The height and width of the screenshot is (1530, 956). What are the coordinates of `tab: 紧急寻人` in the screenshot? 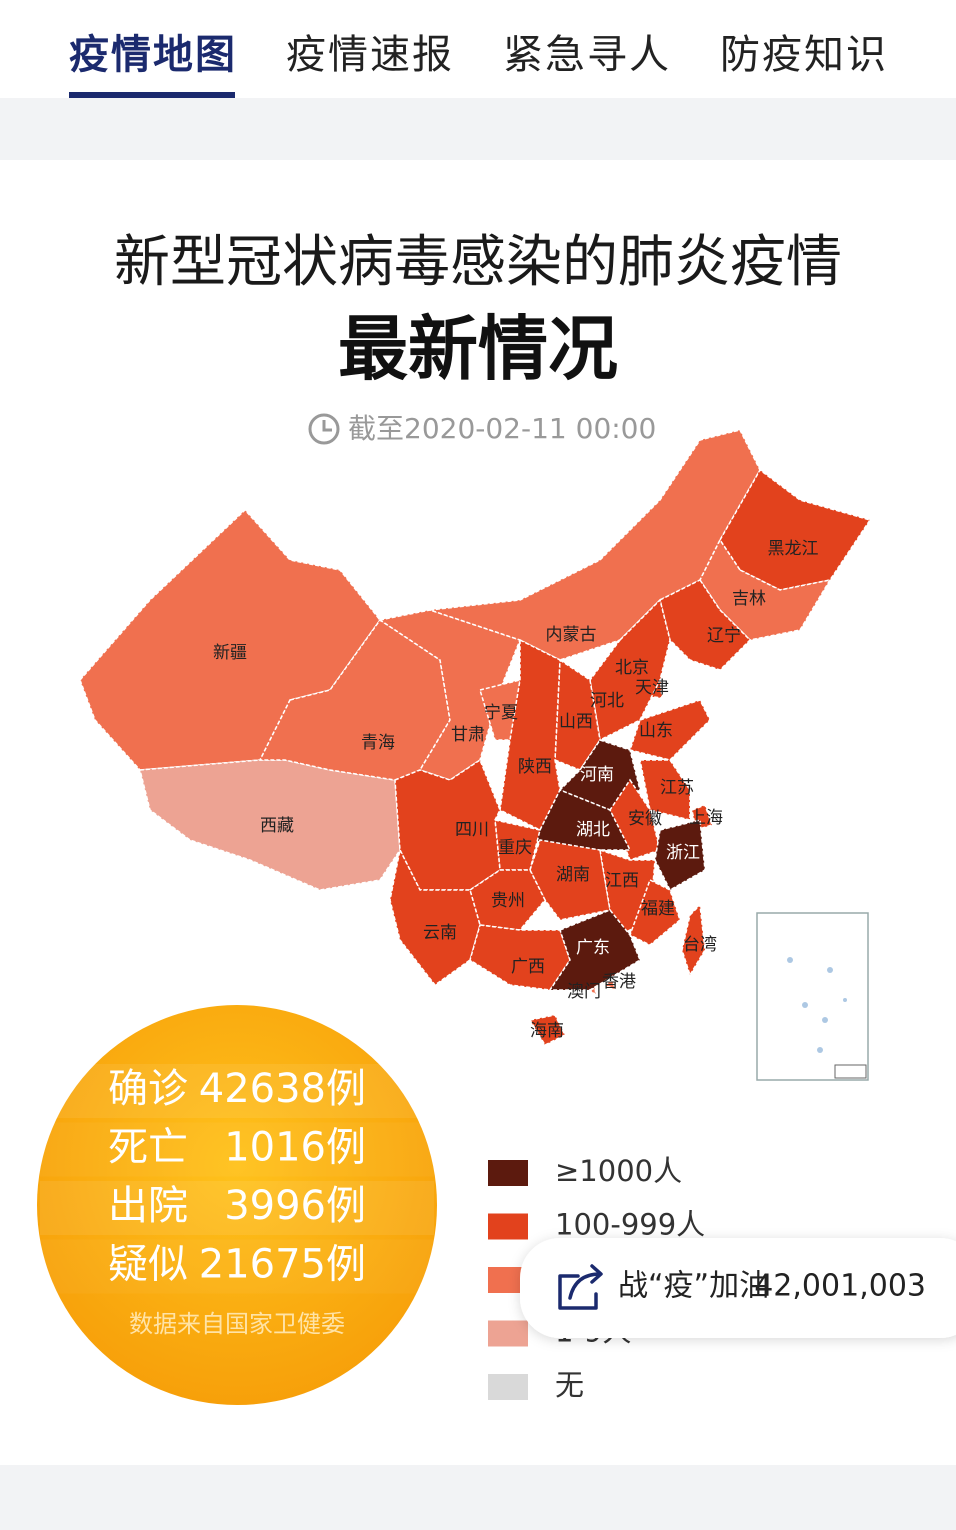 It's located at (587, 55).